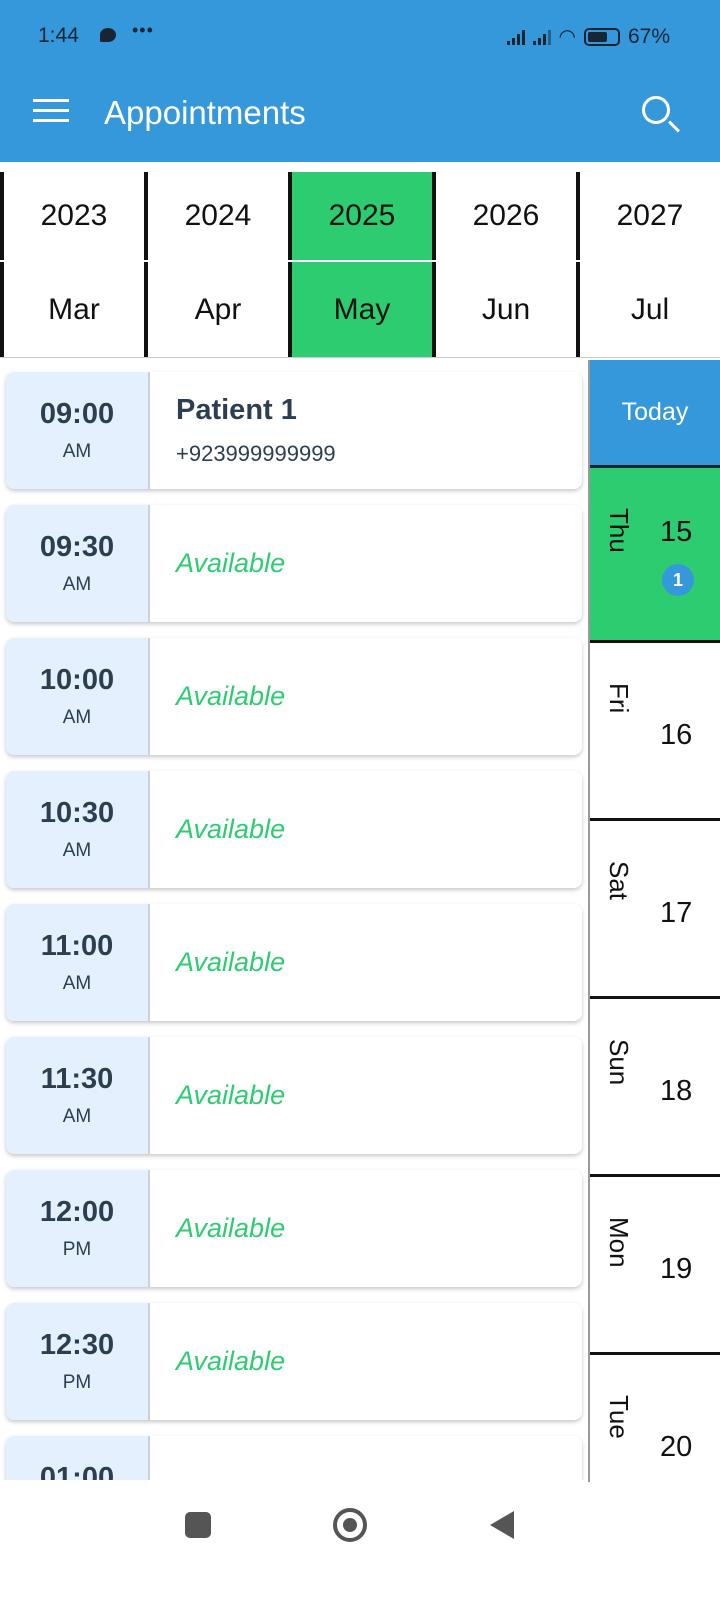  I want to click on page-title: Appointments, so click(205, 112).